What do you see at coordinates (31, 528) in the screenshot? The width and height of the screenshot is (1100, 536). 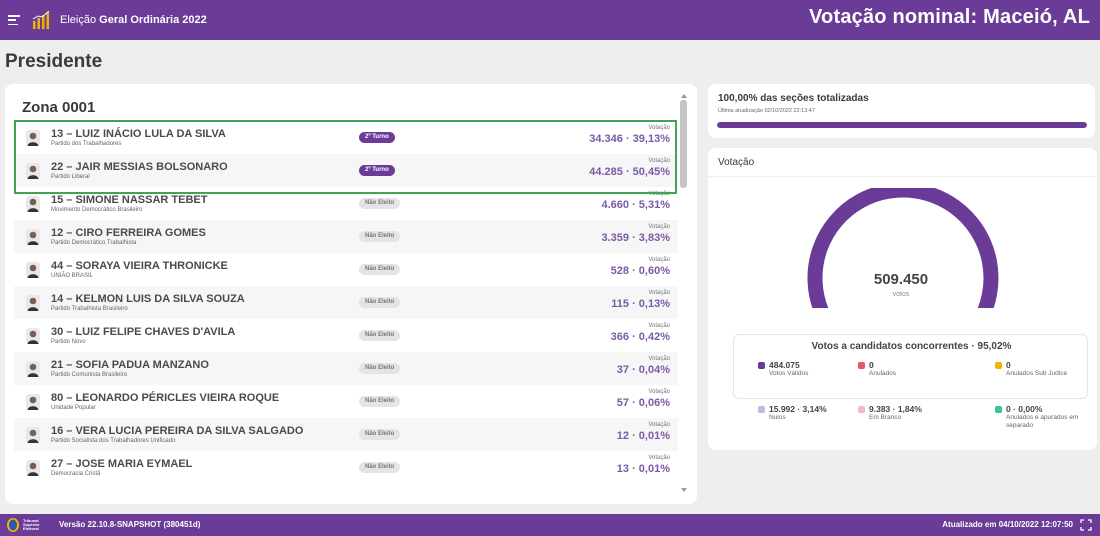 I see `tse-line: Eleitoral` at bounding box center [31, 528].